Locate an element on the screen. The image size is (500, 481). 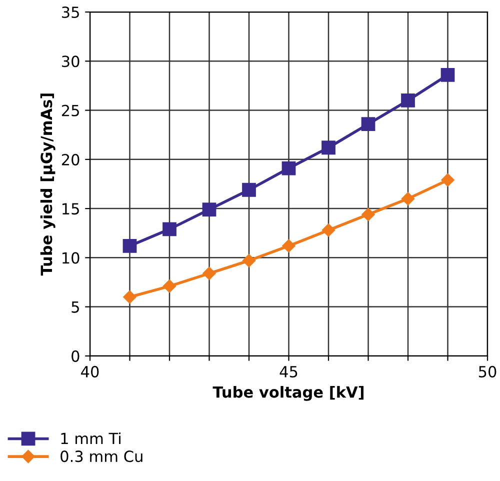
y-tick-label: 5 is located at coordinates (75, 307).